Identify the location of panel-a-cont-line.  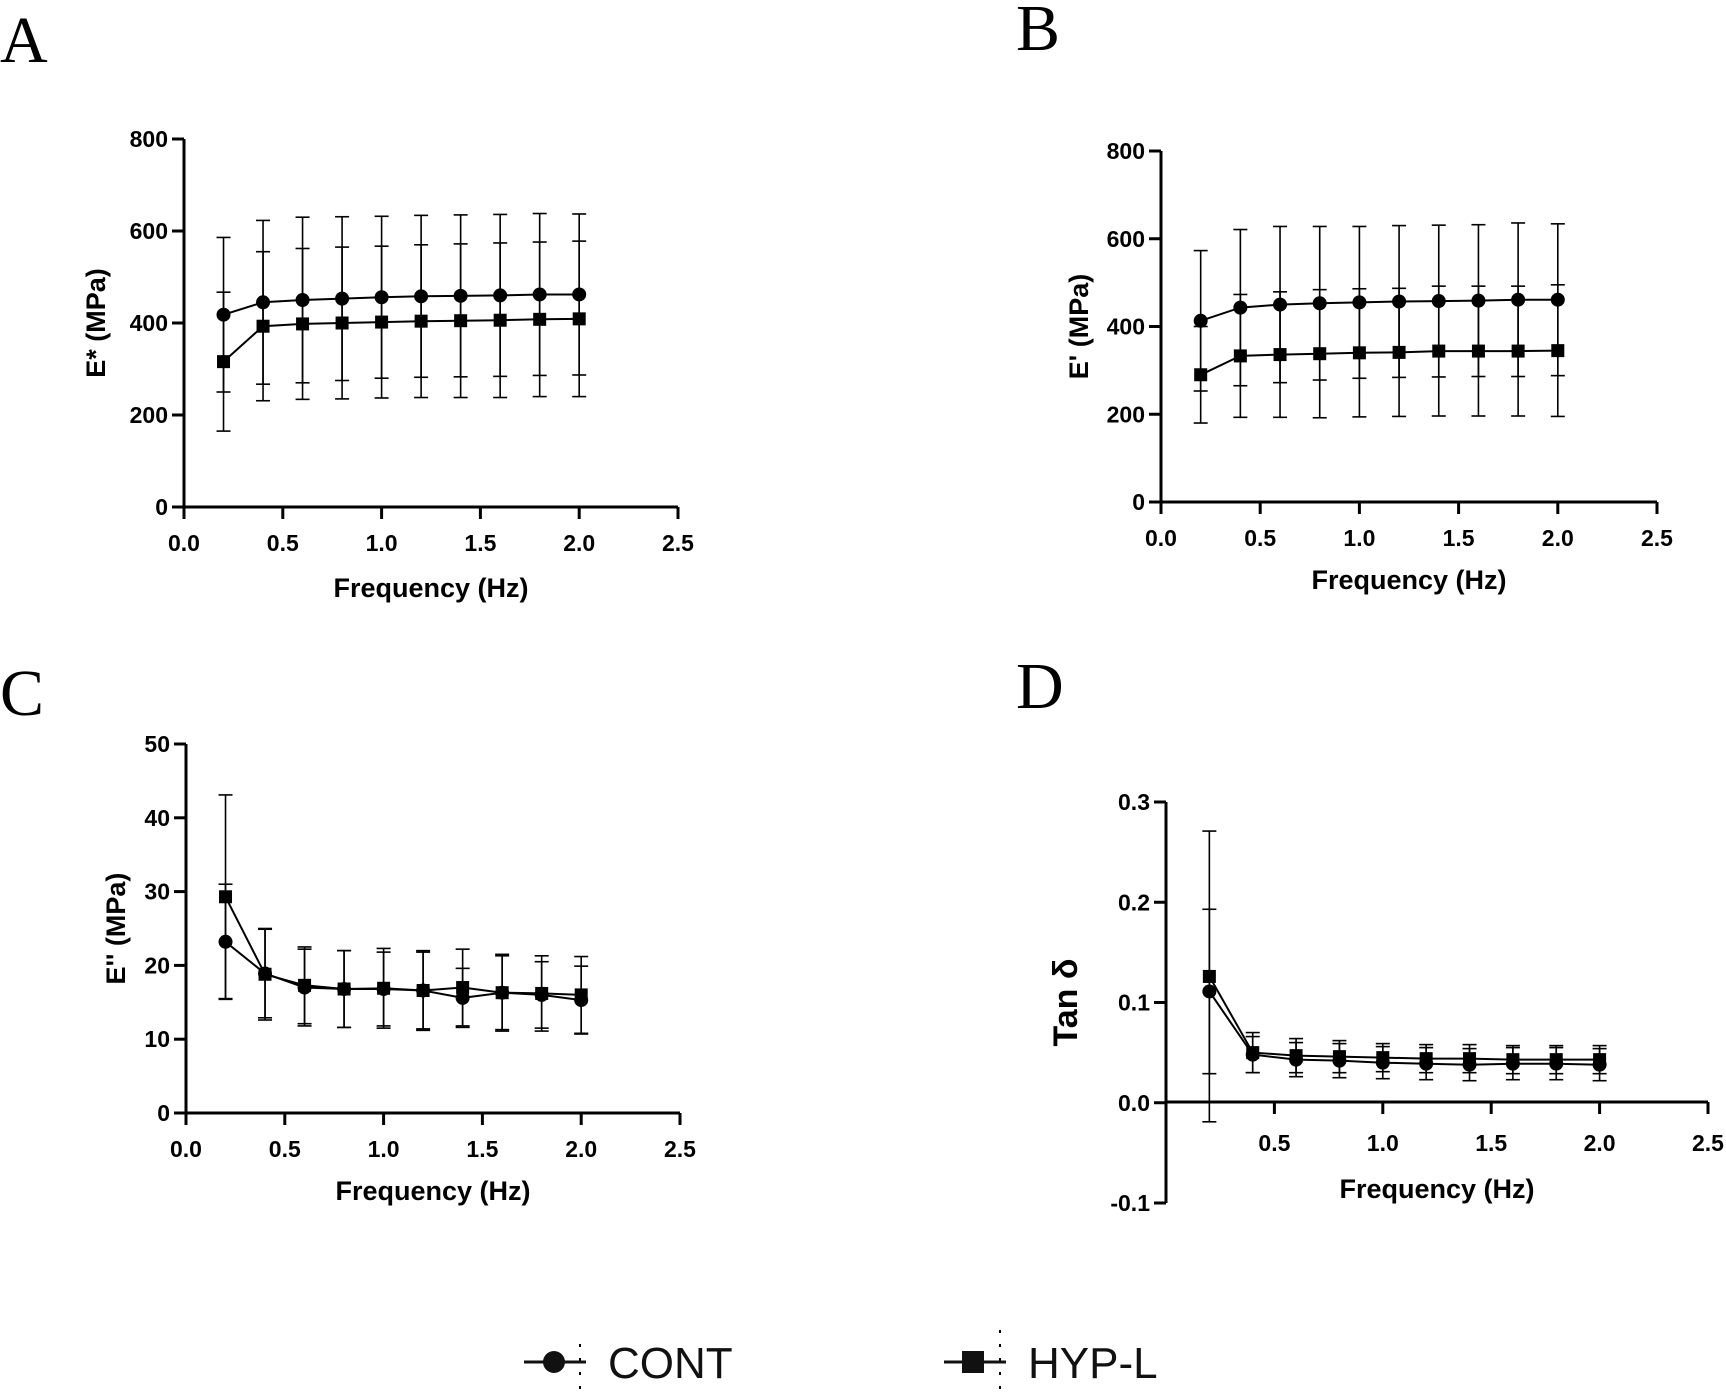
(401, 304).